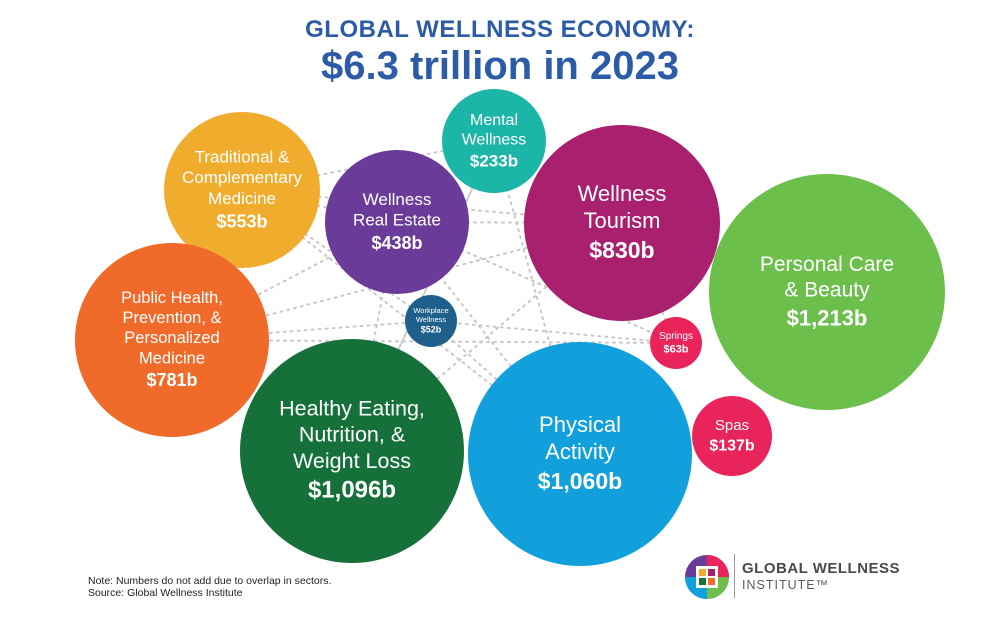 Image resolution: width=1000 pixels, height=618 pixels. I want to click on bubble-circle-tourism, so click(622, 223).